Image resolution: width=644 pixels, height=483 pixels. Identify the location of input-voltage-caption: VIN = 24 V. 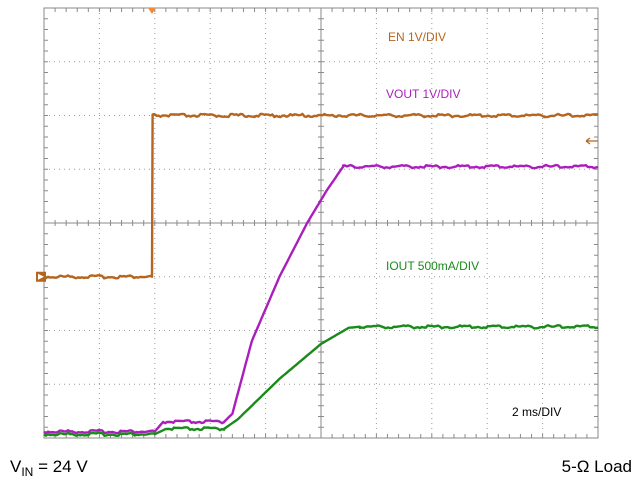
(49, 468).